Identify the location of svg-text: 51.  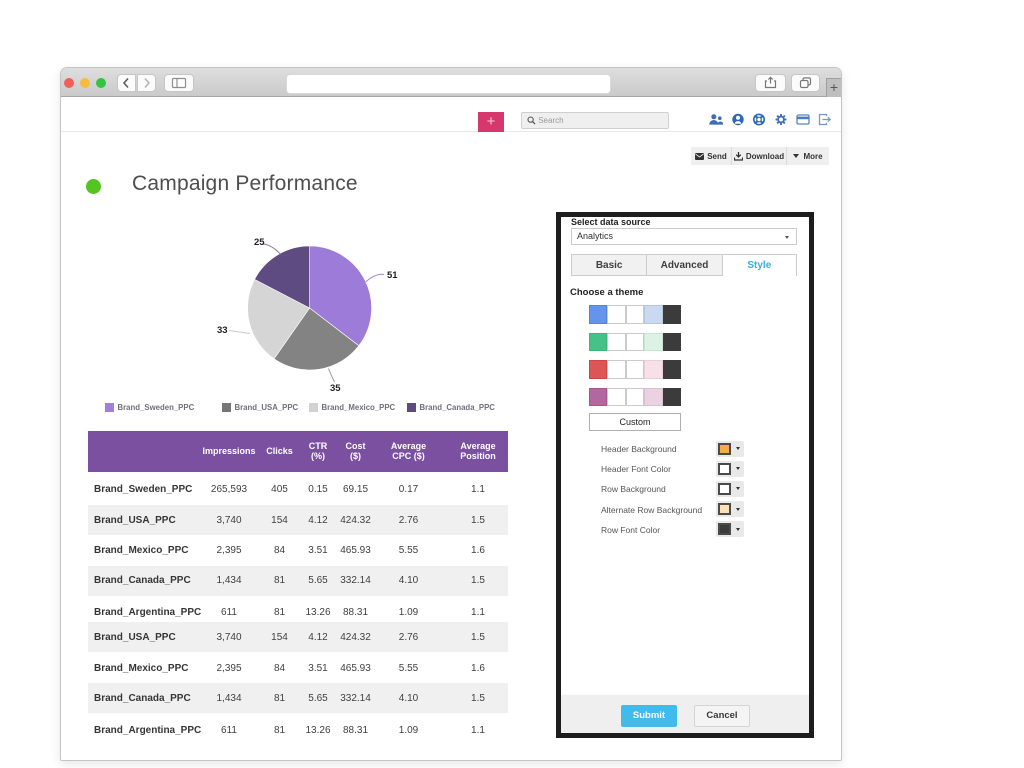
(392, 275).